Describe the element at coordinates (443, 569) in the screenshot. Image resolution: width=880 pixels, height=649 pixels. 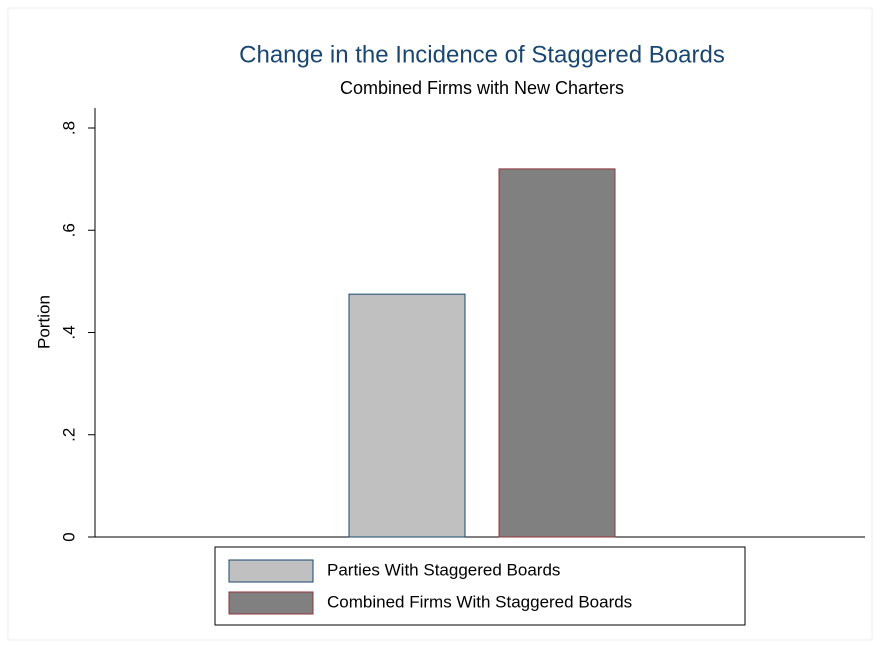
I see `legend-label: Parties With Staggered Boards` at that location.